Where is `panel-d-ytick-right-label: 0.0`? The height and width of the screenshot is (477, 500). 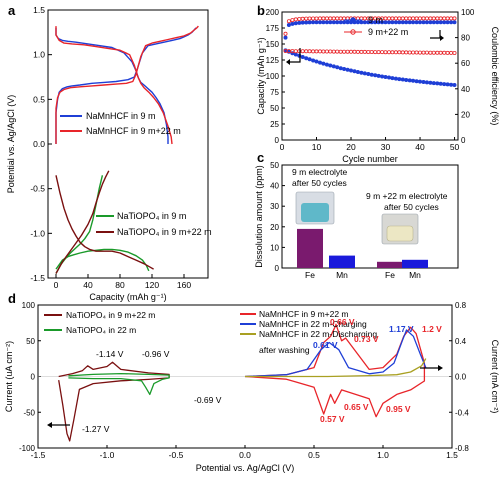 panel-d-ytick-right-label: 0.0 is located at coordinates (461, 377).